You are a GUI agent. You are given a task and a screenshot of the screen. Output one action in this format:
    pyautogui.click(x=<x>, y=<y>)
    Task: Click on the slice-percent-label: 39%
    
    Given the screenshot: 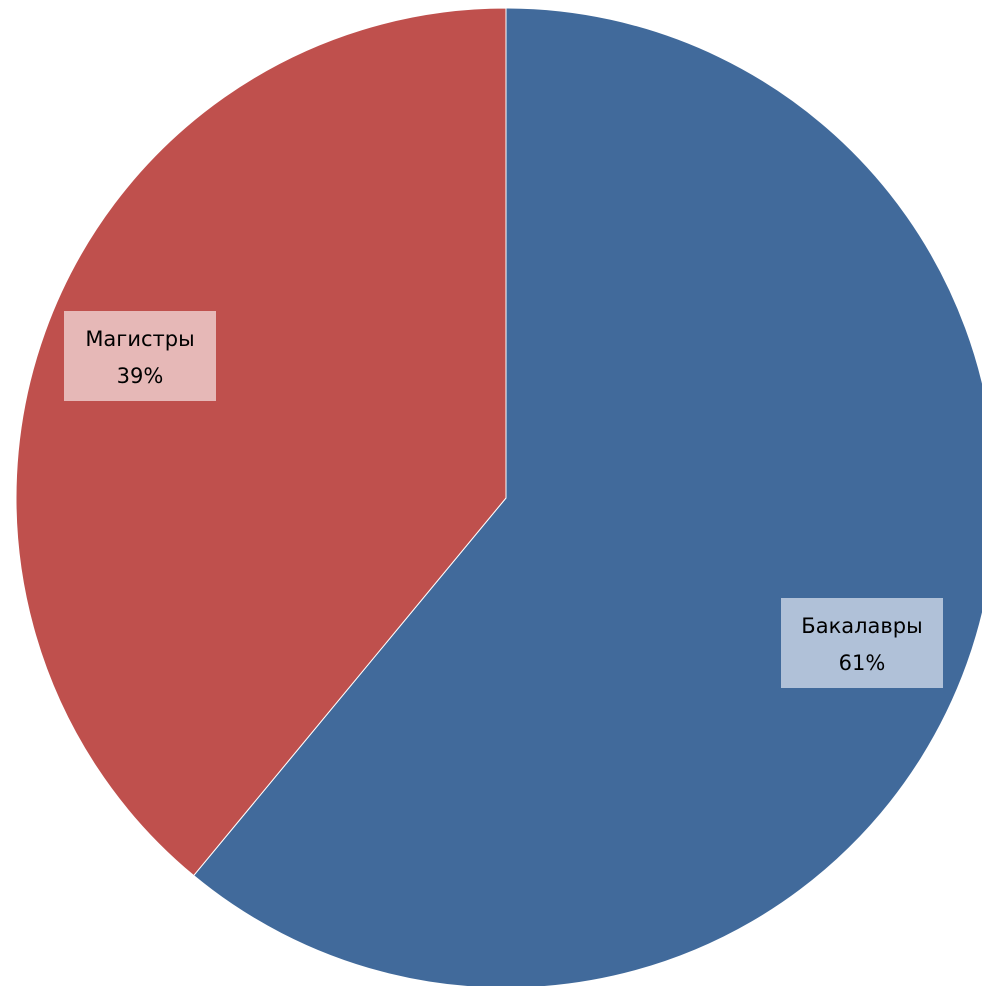 What is the action you would take?
    pyautogui.click(x=140, y=376)
    